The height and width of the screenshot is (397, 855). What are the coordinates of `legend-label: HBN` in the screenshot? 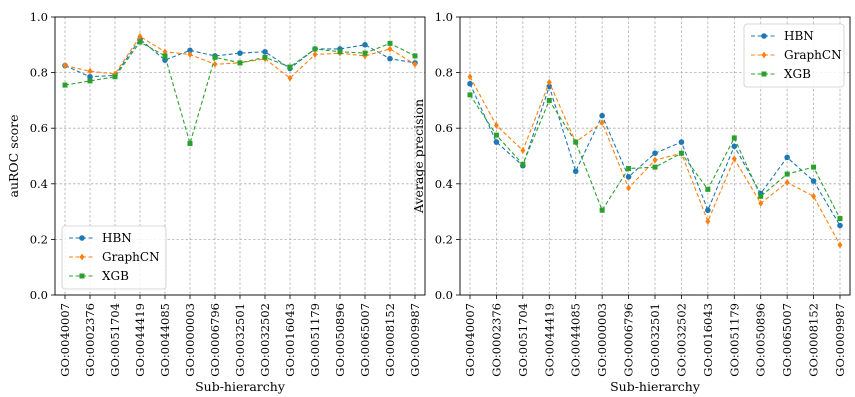 It's located at (117, 238).